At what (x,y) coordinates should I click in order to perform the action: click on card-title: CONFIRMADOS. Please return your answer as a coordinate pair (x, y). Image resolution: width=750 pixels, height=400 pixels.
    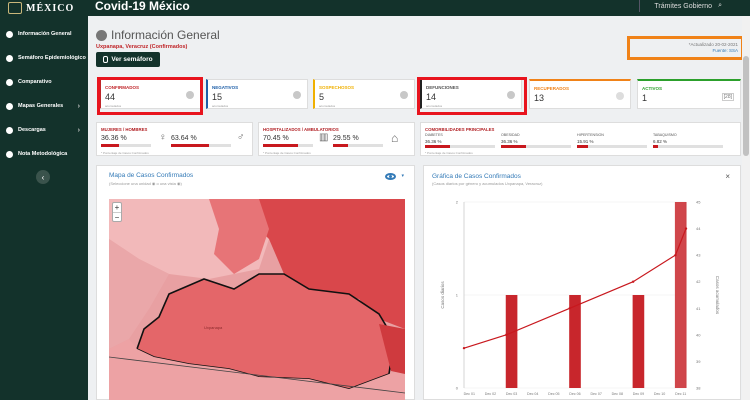
    Looking at the image, I should click on (122, 87).